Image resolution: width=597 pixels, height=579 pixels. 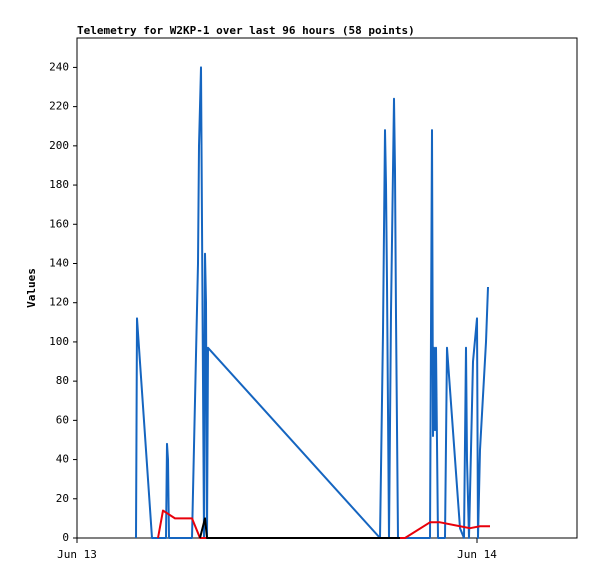 What do you see at coordinates (62, 459) in the screenshot?
I see `y-tick-label: 40` at bounding box center [62, 459].